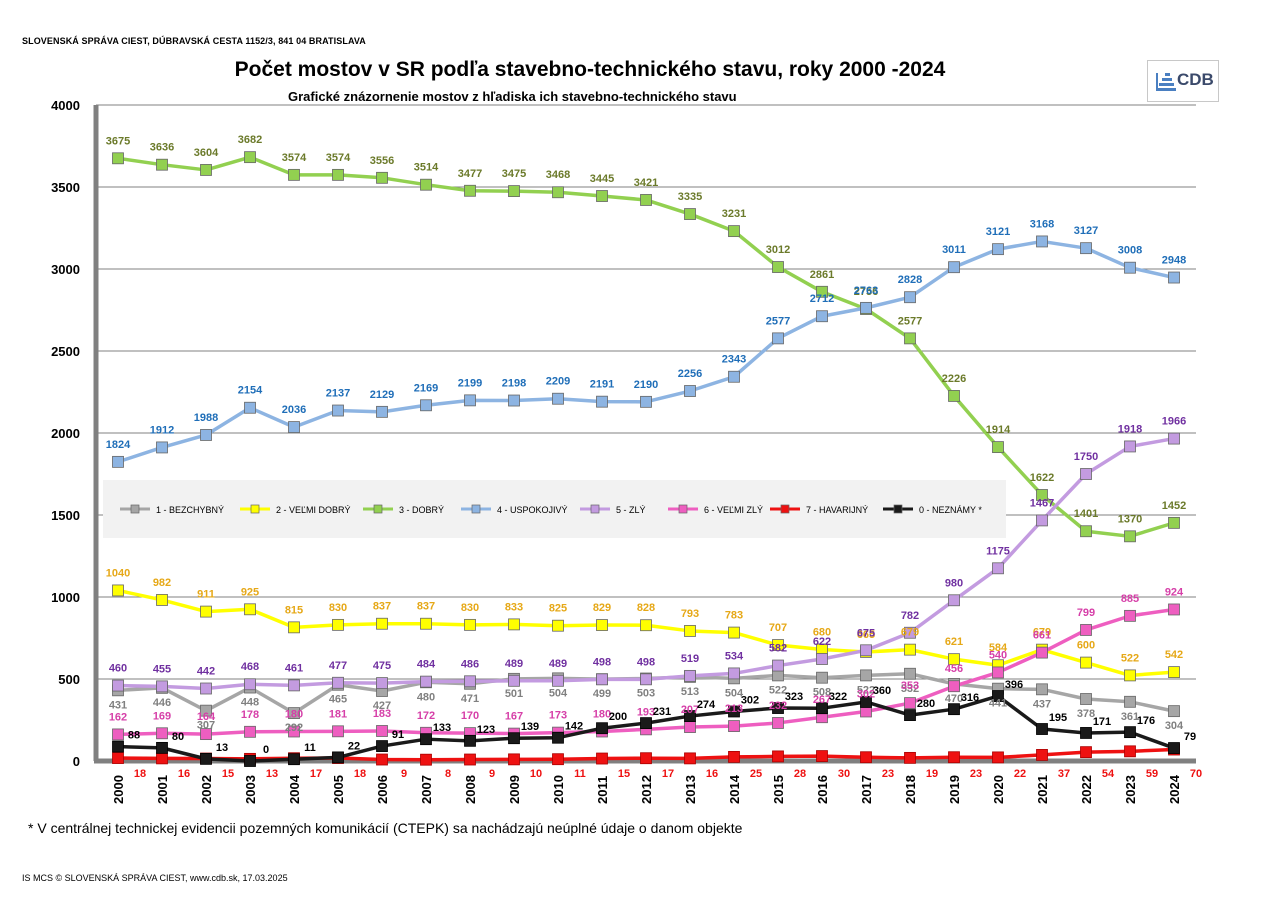 Image resolution: width=1288 pixels, height=913 pixels. I want to click on data-label-s5-2002: 442, so click(206, 672).